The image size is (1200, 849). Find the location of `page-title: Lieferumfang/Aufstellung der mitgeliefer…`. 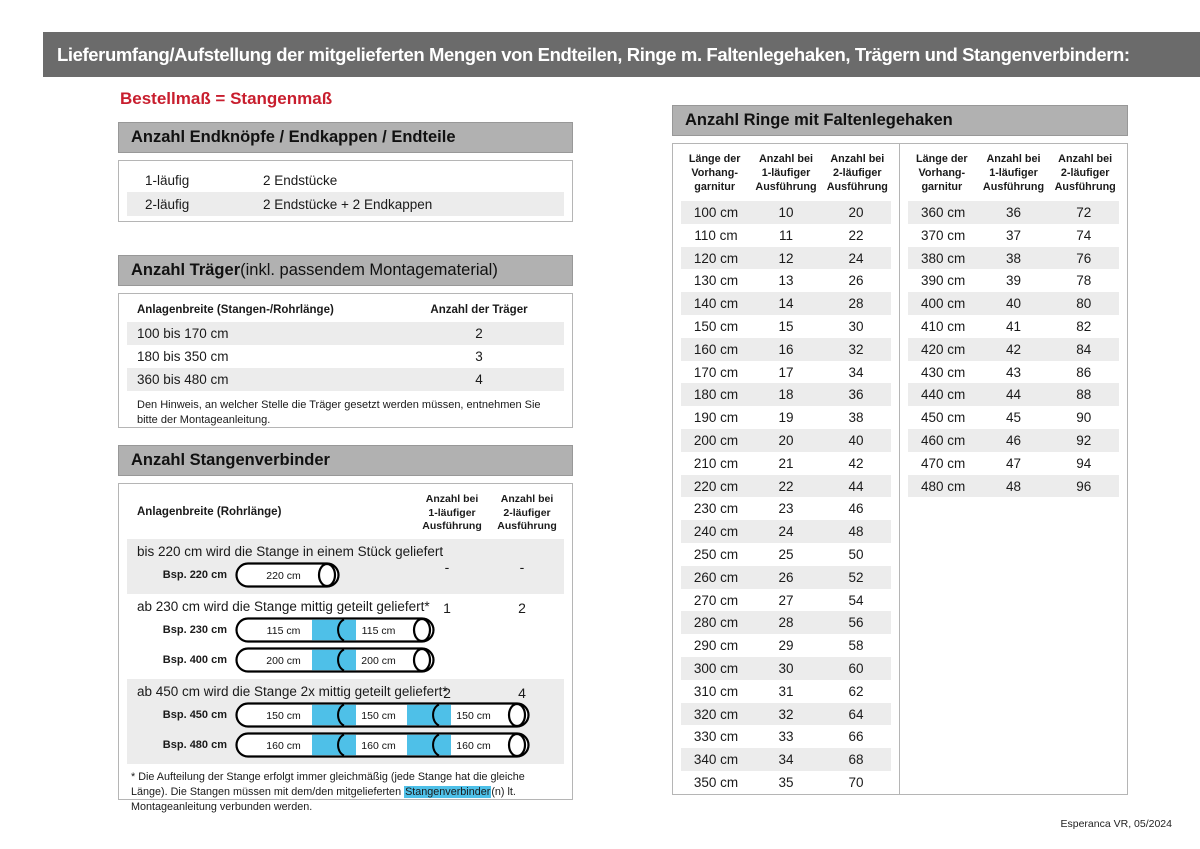

page-title: Lieferumfang/Aufstellung der mitgeliefer… is located at coordinates (593, 54).